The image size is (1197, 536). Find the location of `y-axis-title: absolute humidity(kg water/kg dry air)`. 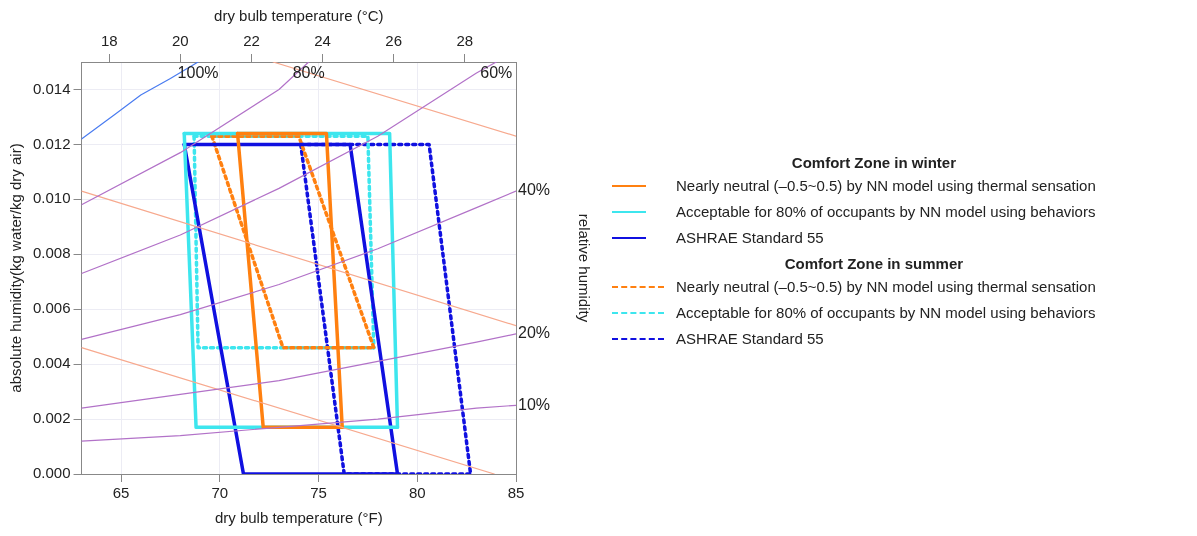

y-axis-title: absolute humidity(kg water/kg dry air) is located at coordinates (16, 268).